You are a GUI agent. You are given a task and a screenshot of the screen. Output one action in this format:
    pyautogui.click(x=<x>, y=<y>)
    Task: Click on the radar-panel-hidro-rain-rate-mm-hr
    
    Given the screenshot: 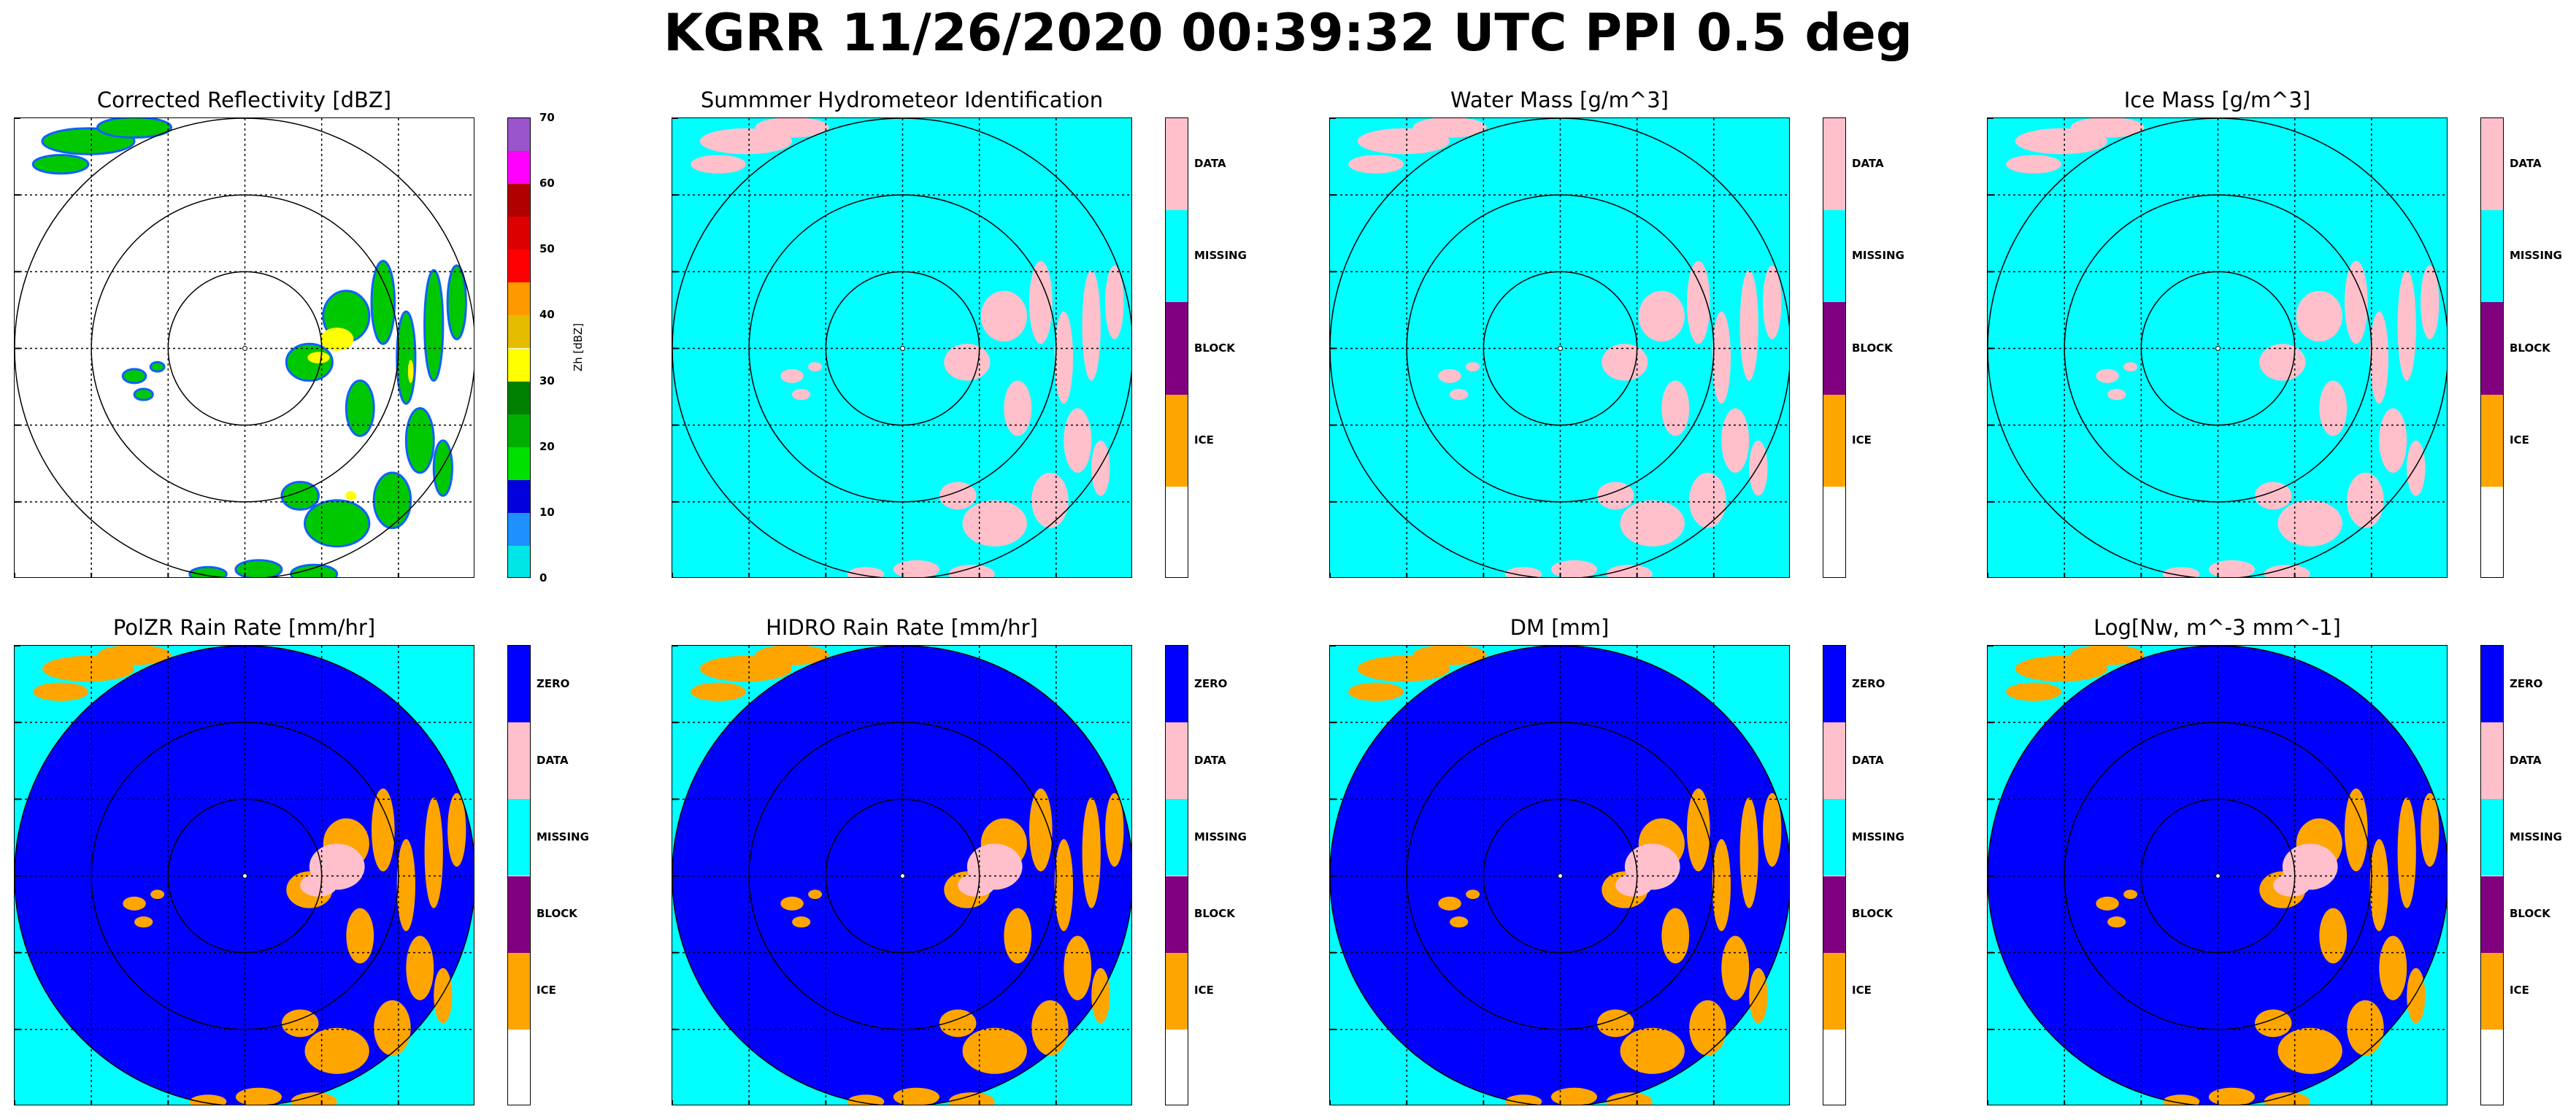 What is the action you would take?
    pyautogui.click(x=902, y=875)
    